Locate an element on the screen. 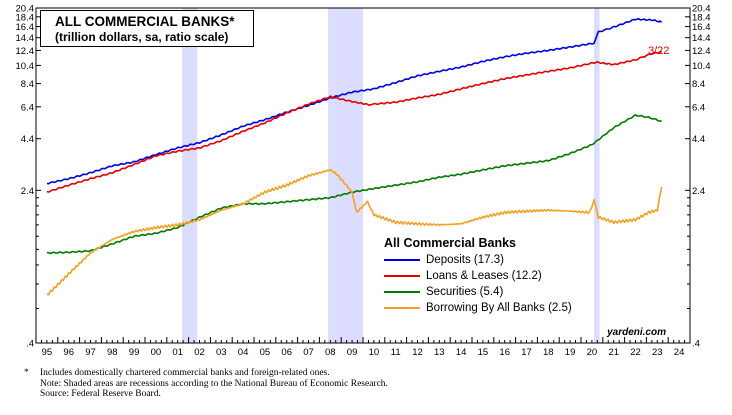 This screenshot has height=415, width=732. x-tick-label: 24 is located at coordinates (679, 352).